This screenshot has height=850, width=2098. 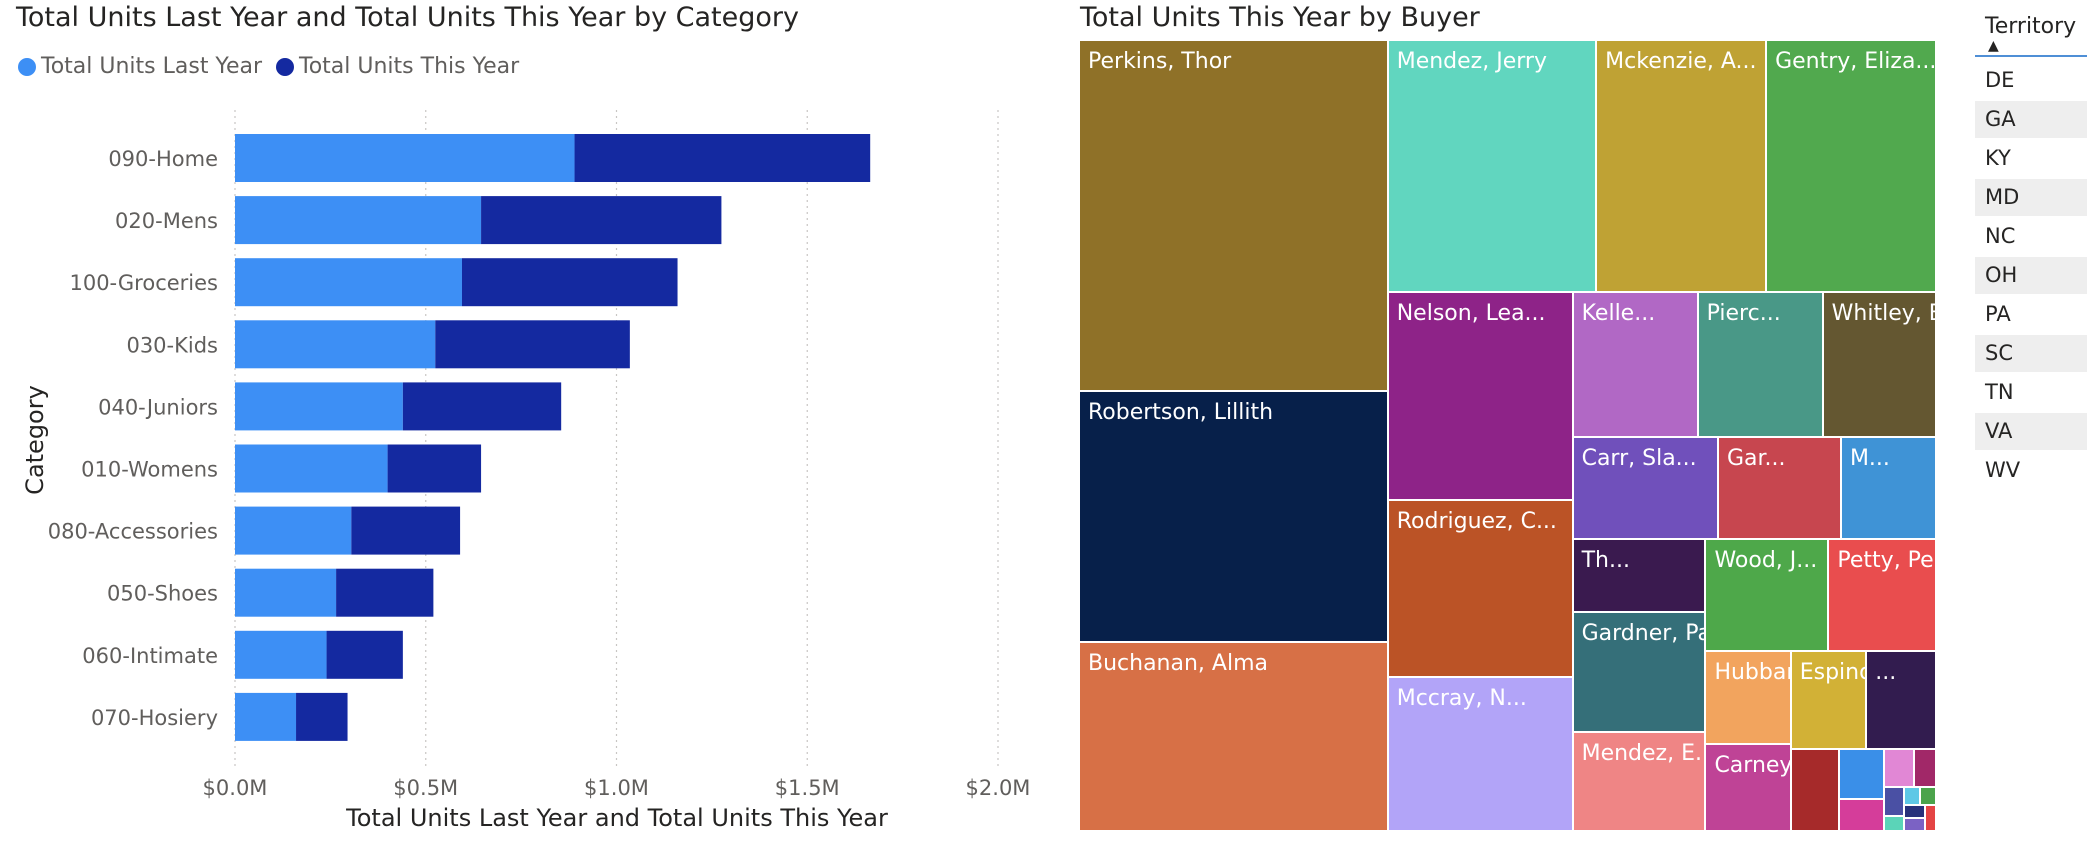 What do you see at coordinates (1233, 215) in the screenshot?
I see `treemap-cell: Perkins, Thor` at bounding box center [1233, 215].